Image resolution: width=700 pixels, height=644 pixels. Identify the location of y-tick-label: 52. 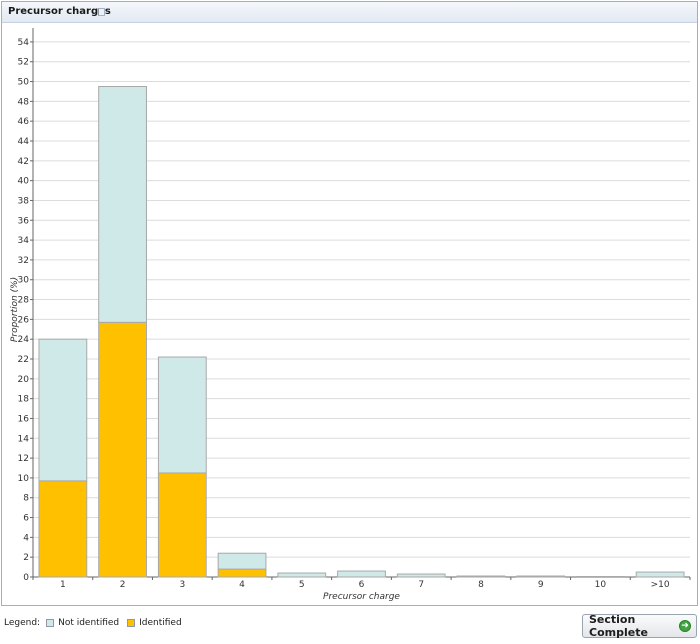
(23, 63).